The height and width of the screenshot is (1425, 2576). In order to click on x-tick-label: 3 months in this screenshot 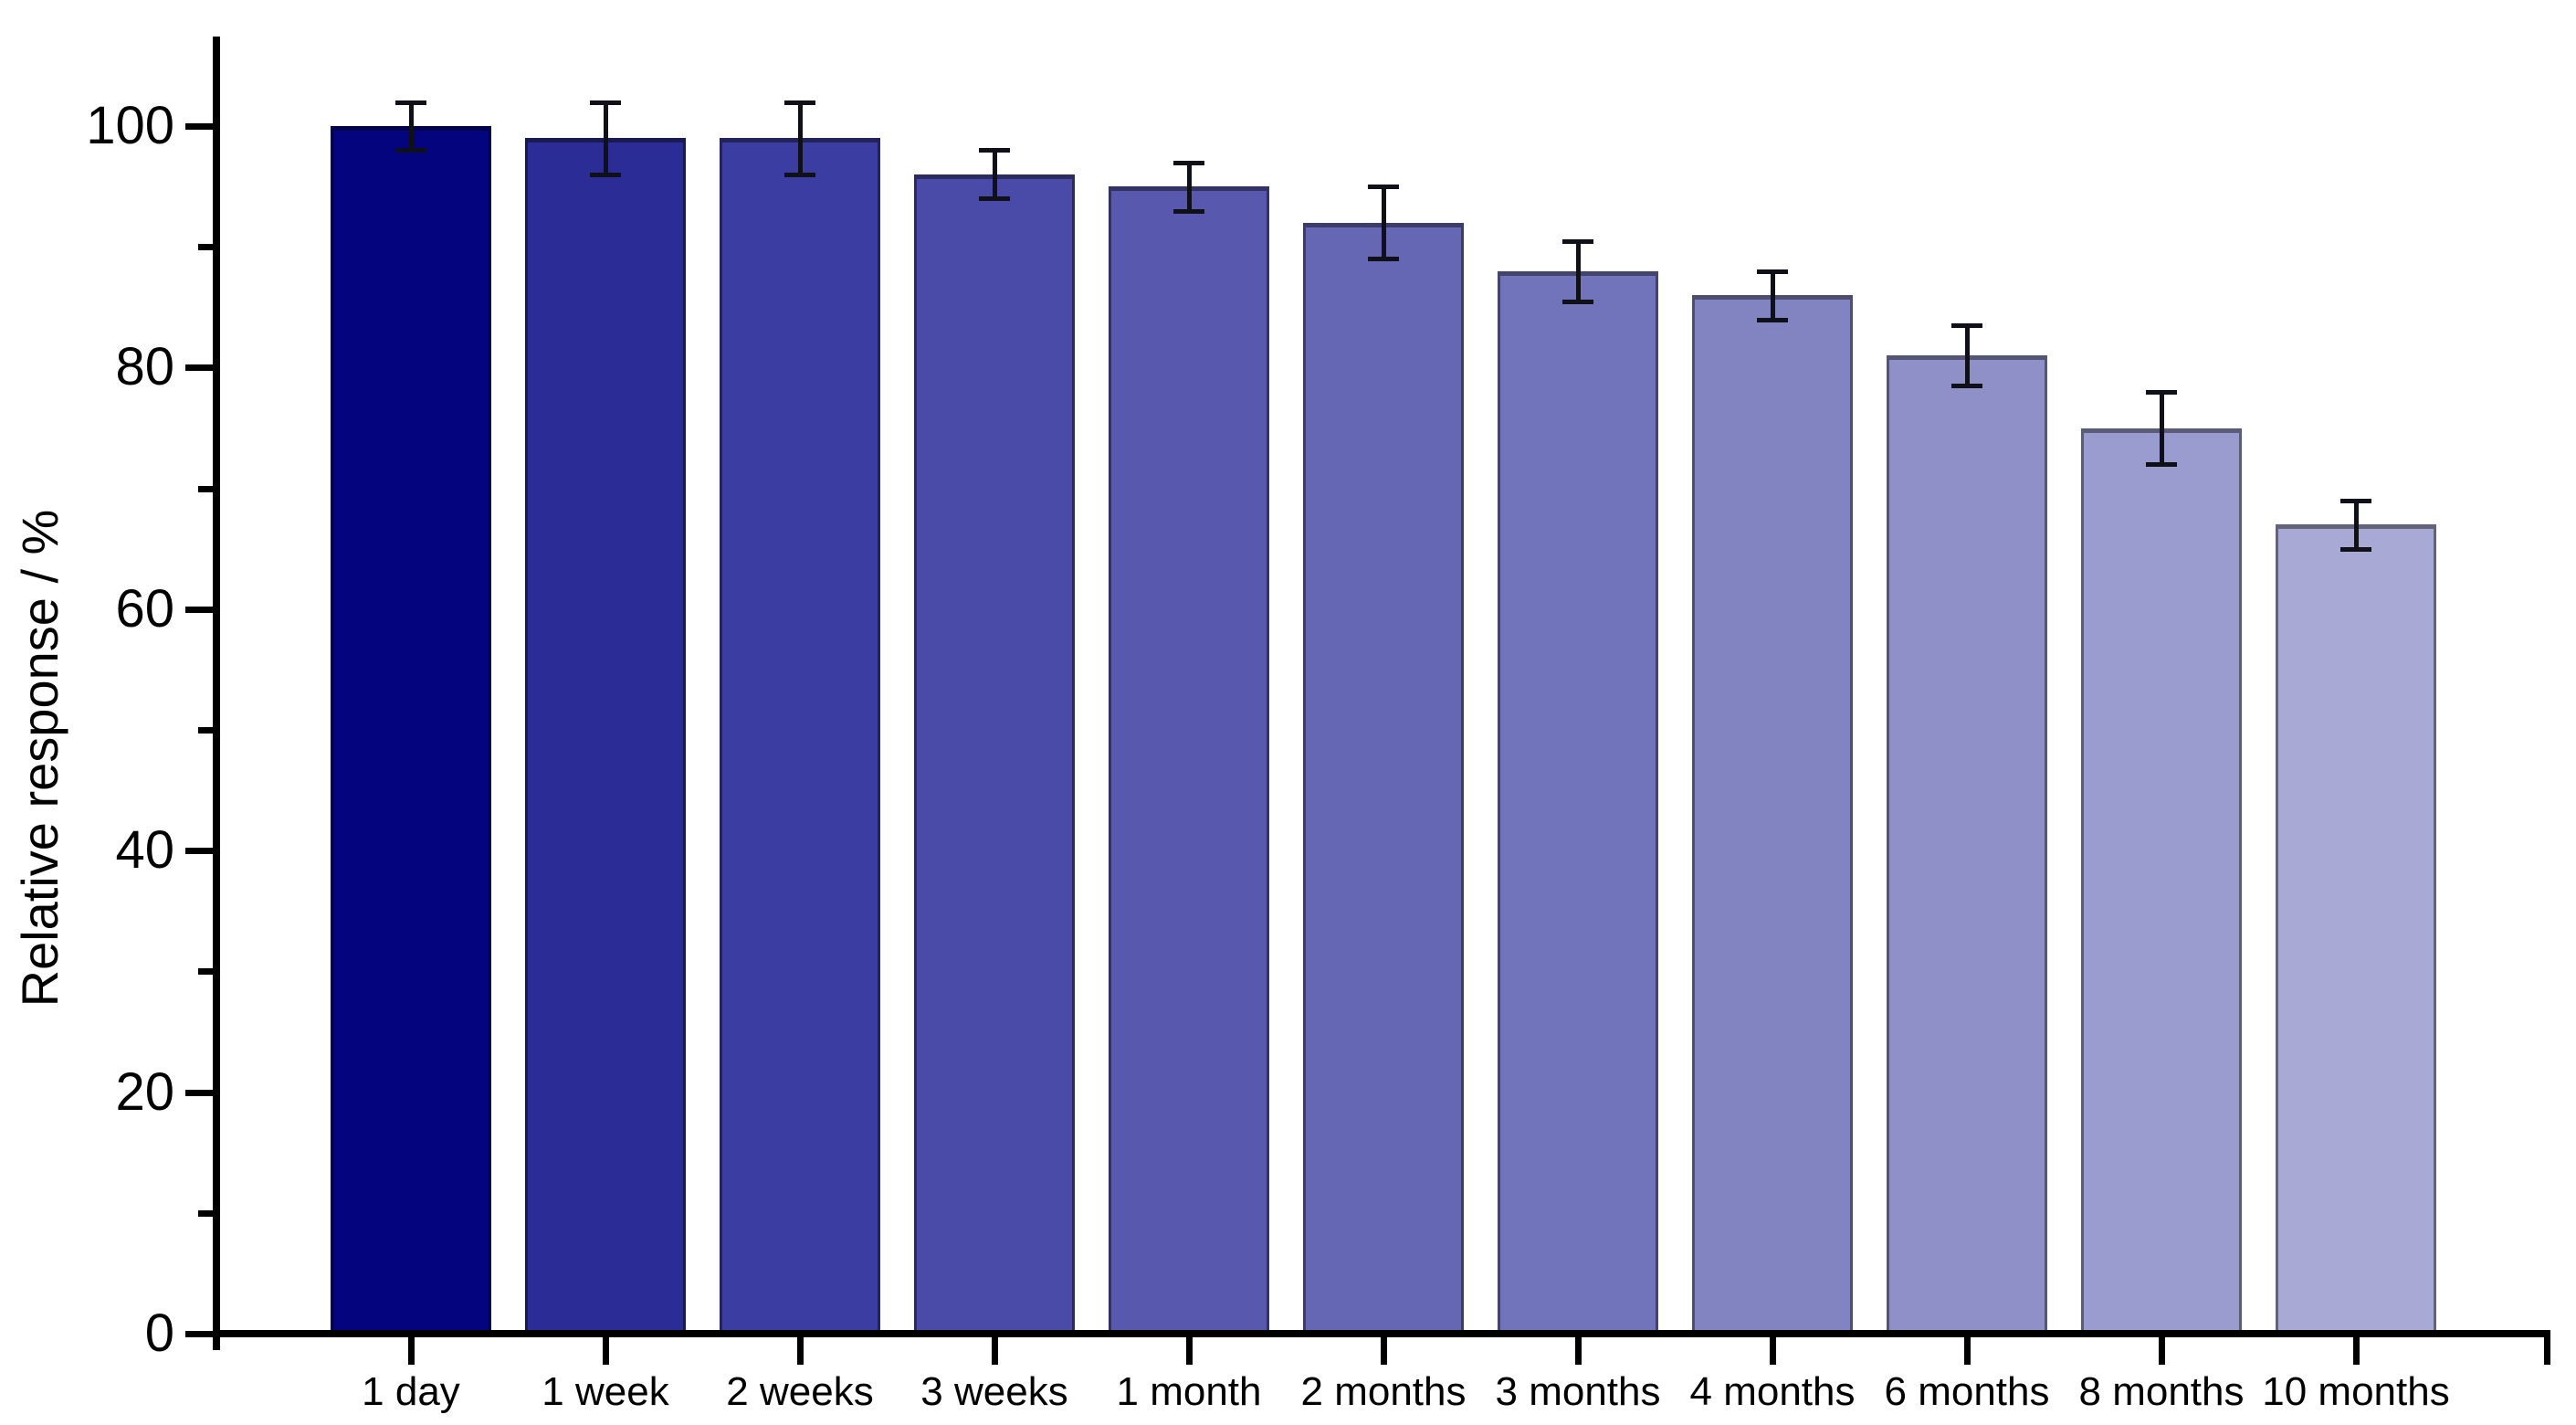, I will do `click(1578, 1391)`.